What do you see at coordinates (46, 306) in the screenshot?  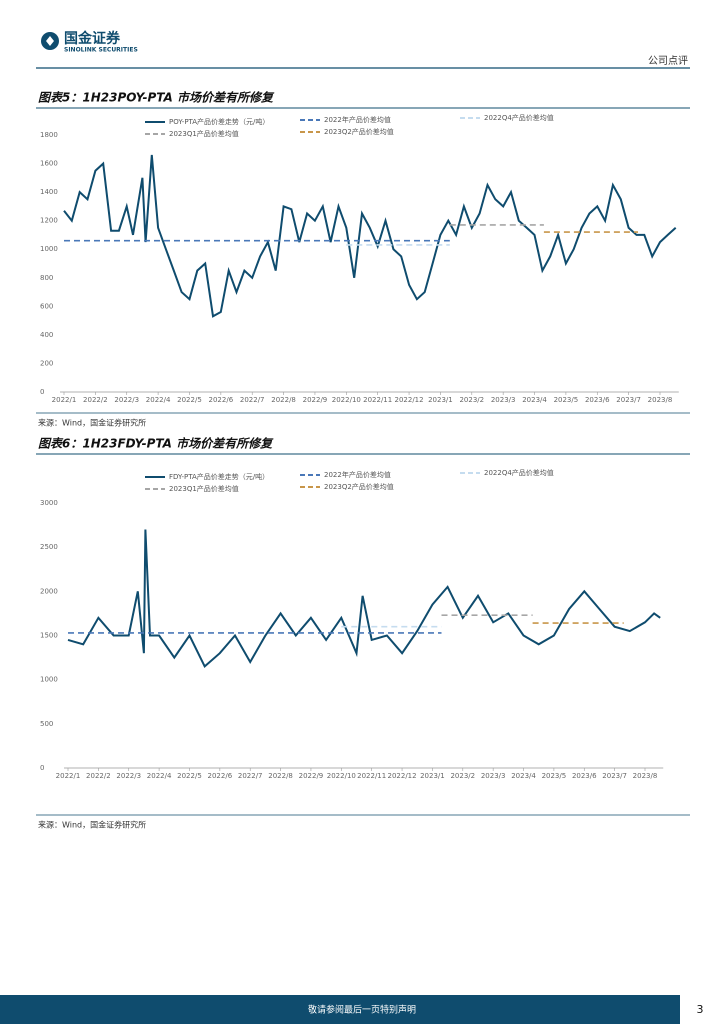 I see `y-tick-label: 600` at bounding box center [46, 306].